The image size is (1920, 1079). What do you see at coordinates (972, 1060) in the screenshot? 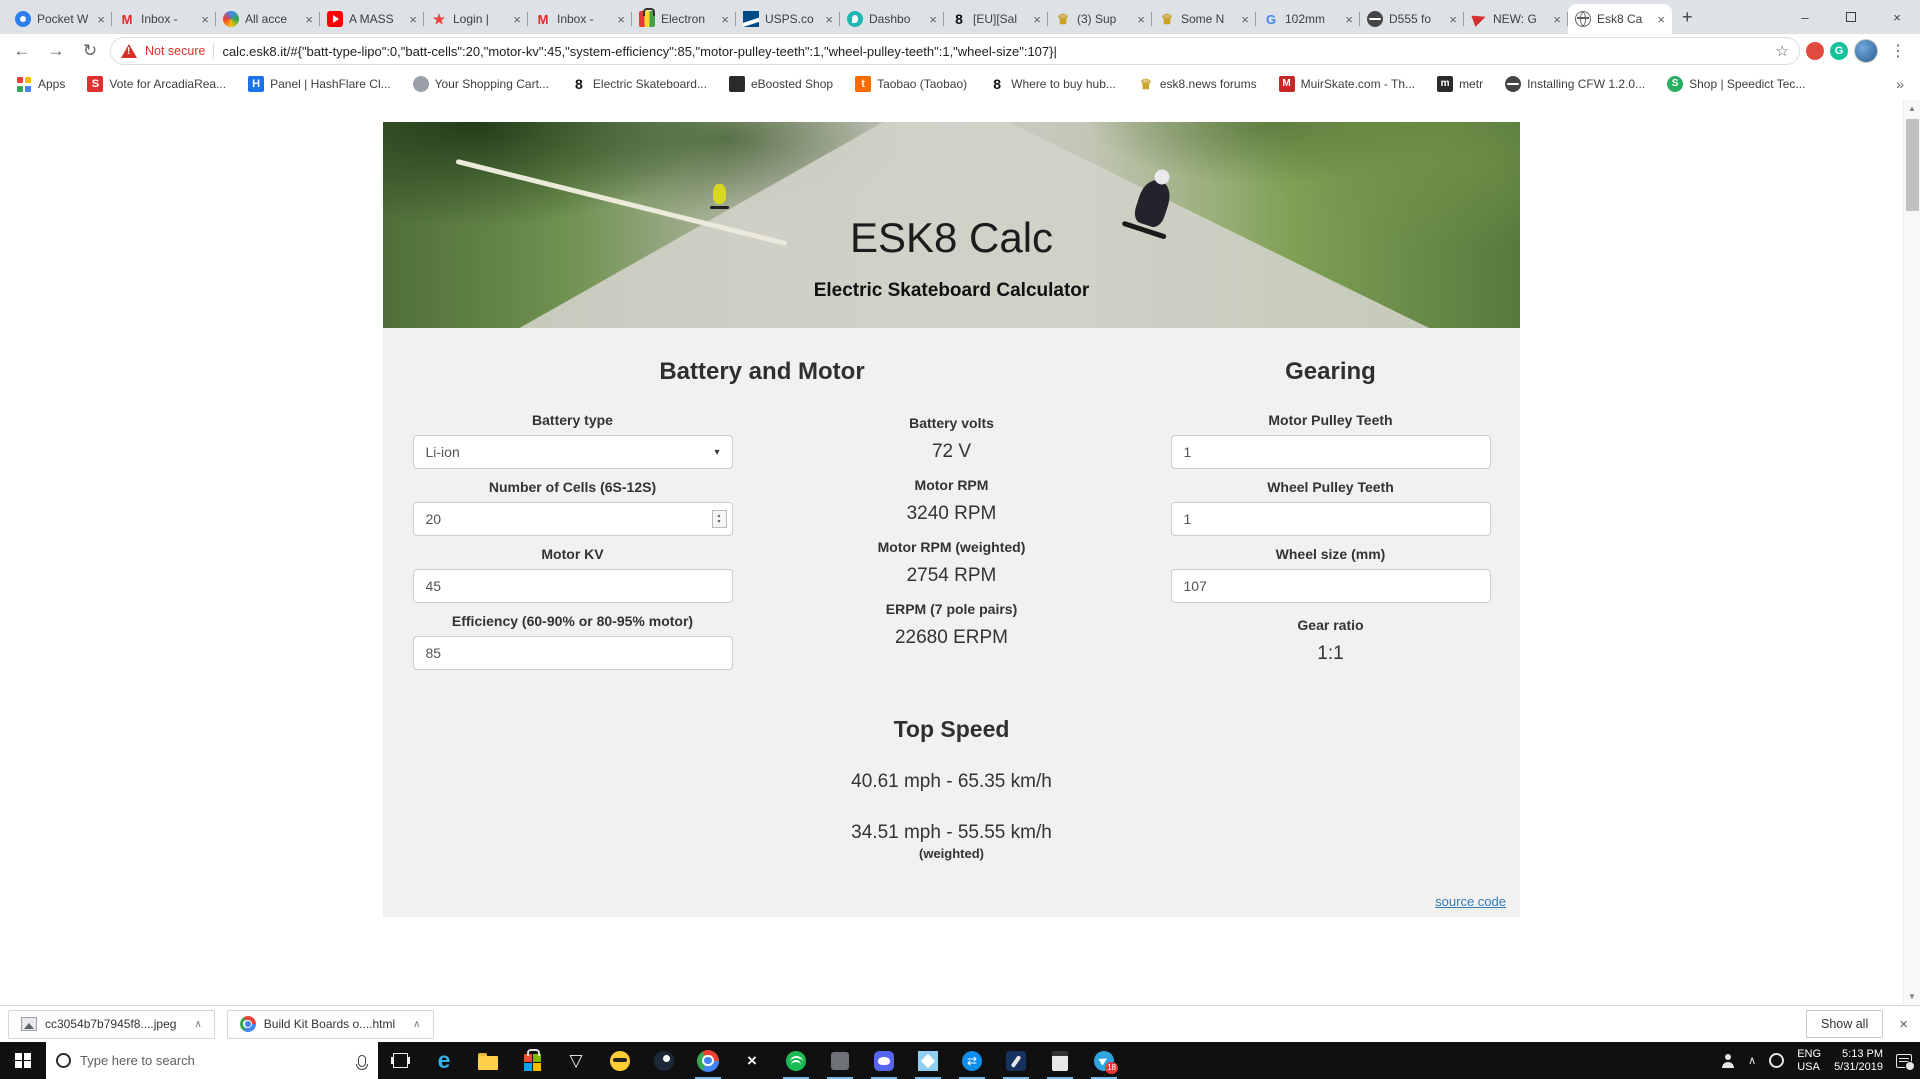
I see `taskbar-teamviewer-button: ⇄` at bounding box center [972, 1060].